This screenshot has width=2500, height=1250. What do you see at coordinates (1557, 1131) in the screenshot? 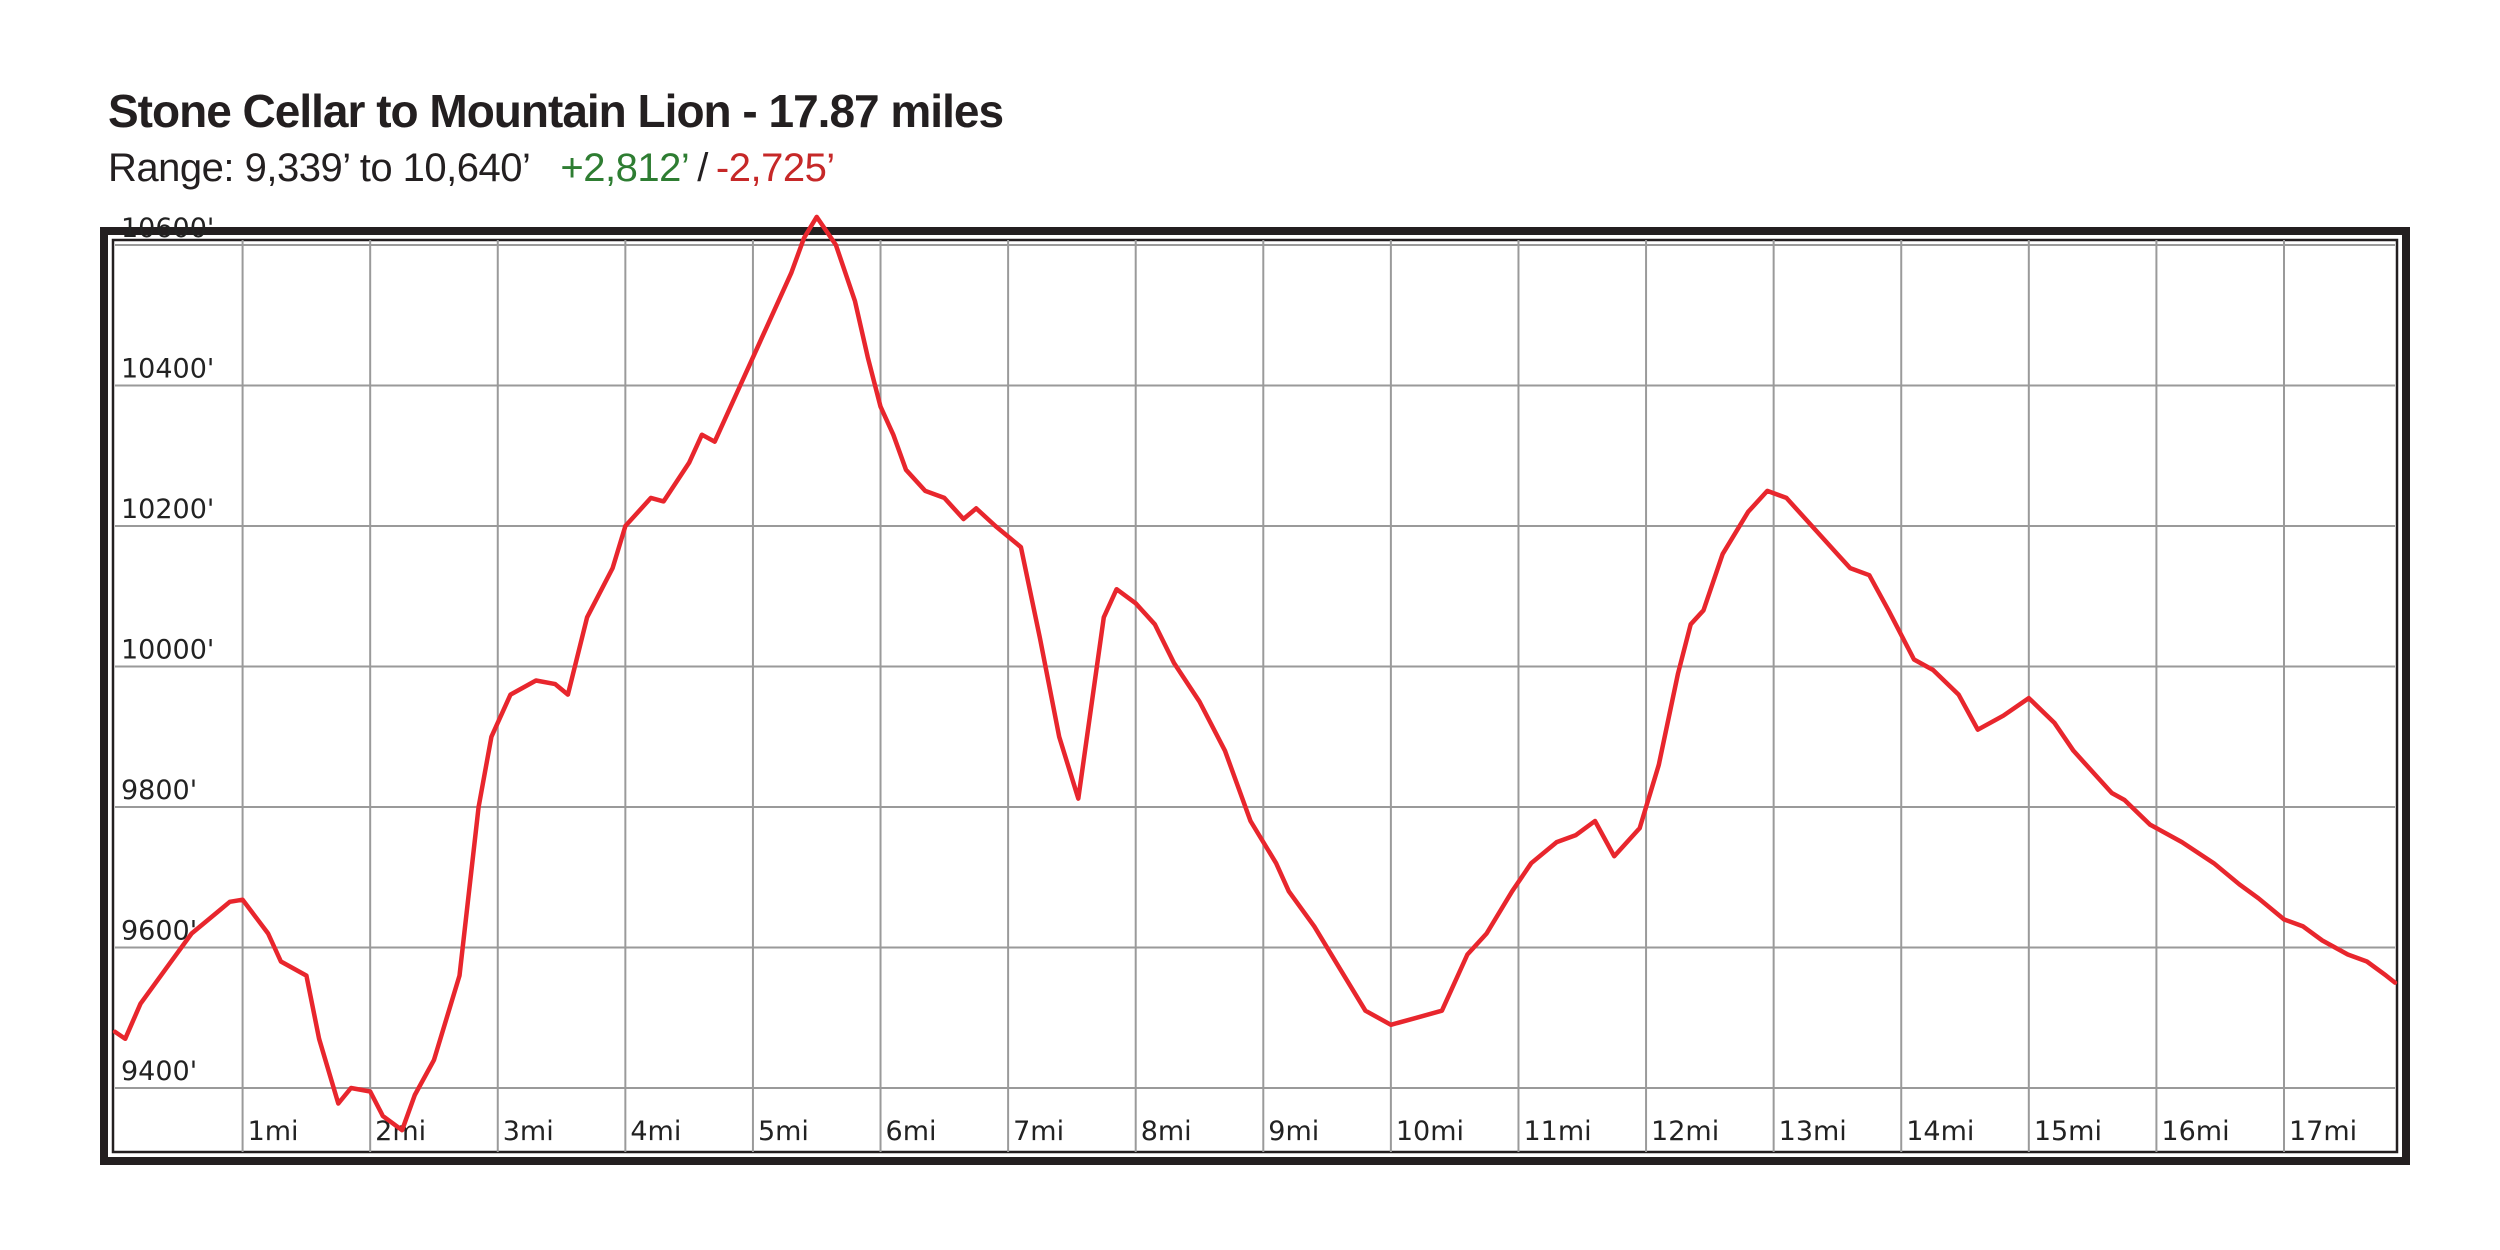
I see `x-tick-label: 11mi` at bounding box center [1557, 1131].